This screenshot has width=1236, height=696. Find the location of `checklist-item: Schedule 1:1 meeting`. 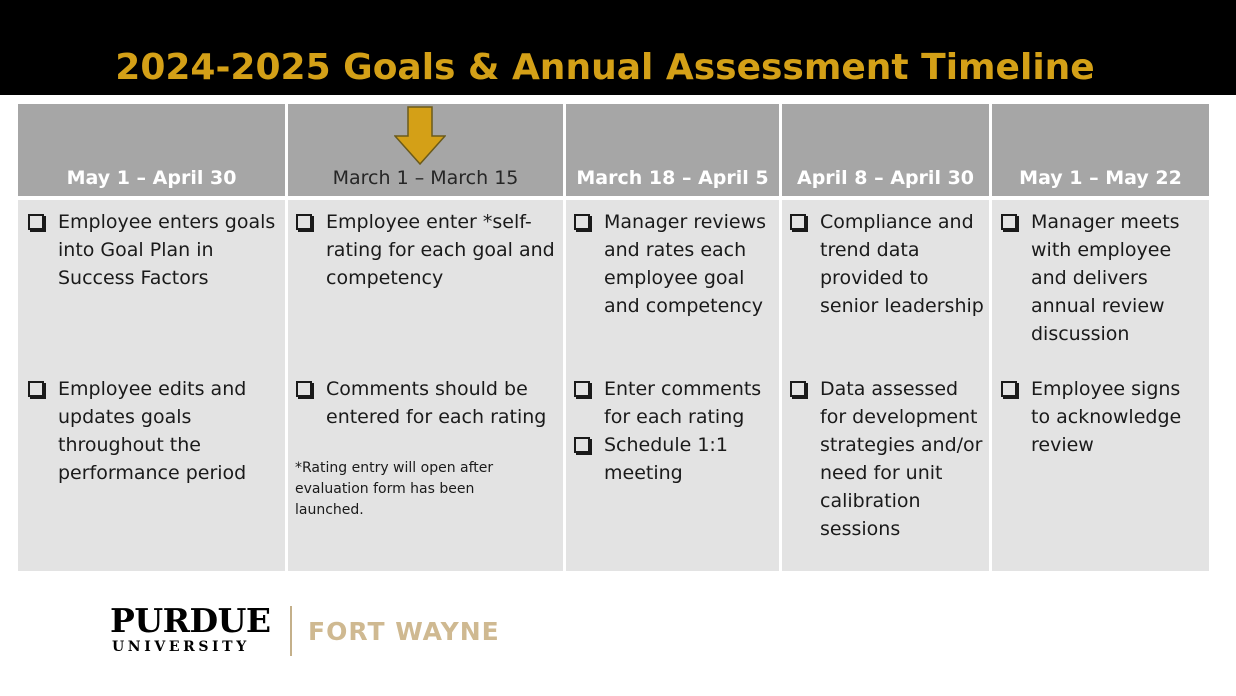

checklist-item: Schedule 1:1 meeting is located at coordinates (675, 459).